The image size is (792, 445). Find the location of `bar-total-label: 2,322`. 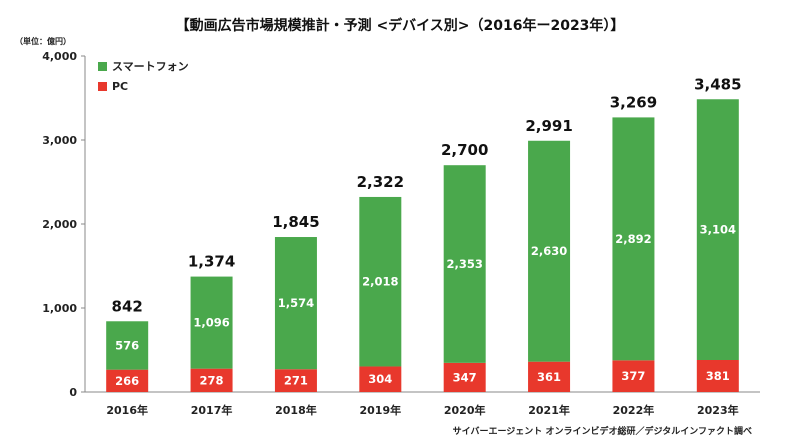

bar-total-label: 2,322 is located at coordinates (380, 182).